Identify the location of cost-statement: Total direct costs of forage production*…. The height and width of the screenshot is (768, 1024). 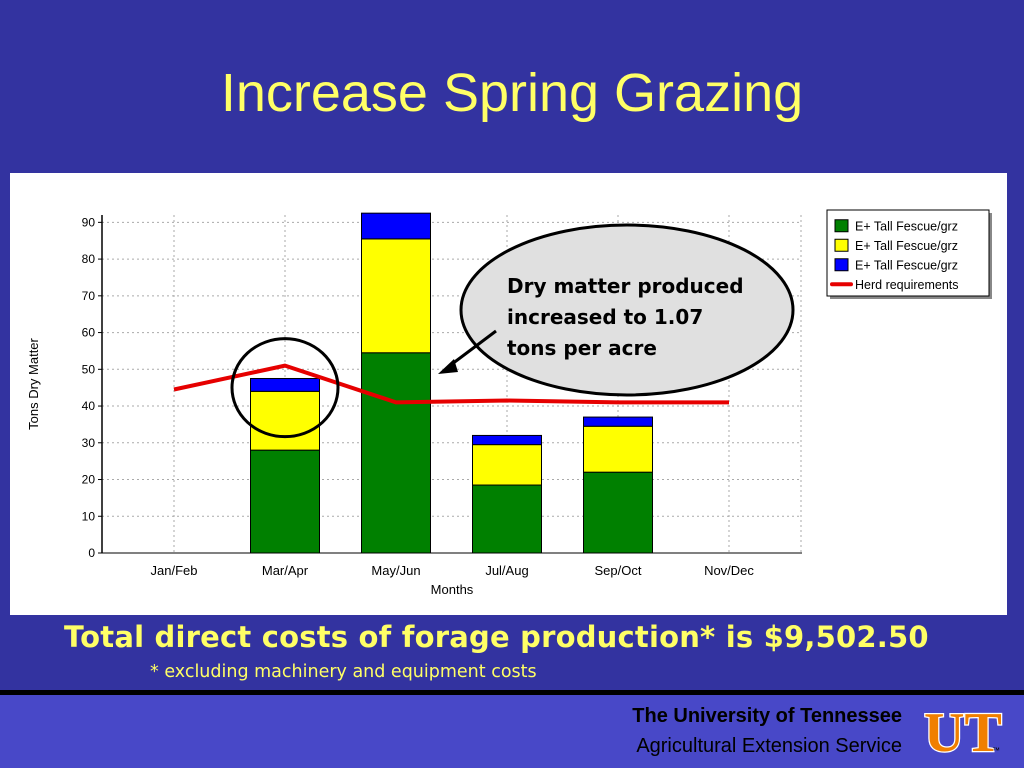
(496, 637).